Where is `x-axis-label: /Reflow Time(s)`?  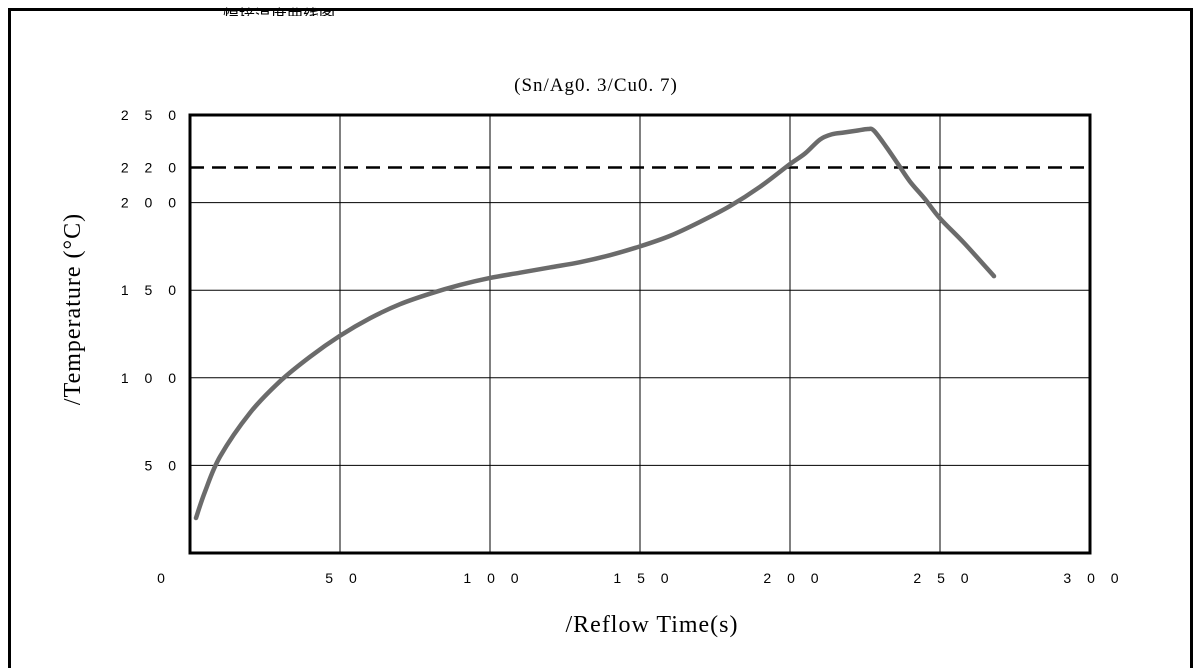
x-axis-label: /Reflow Time(s) is located at coordinates (651, 625).